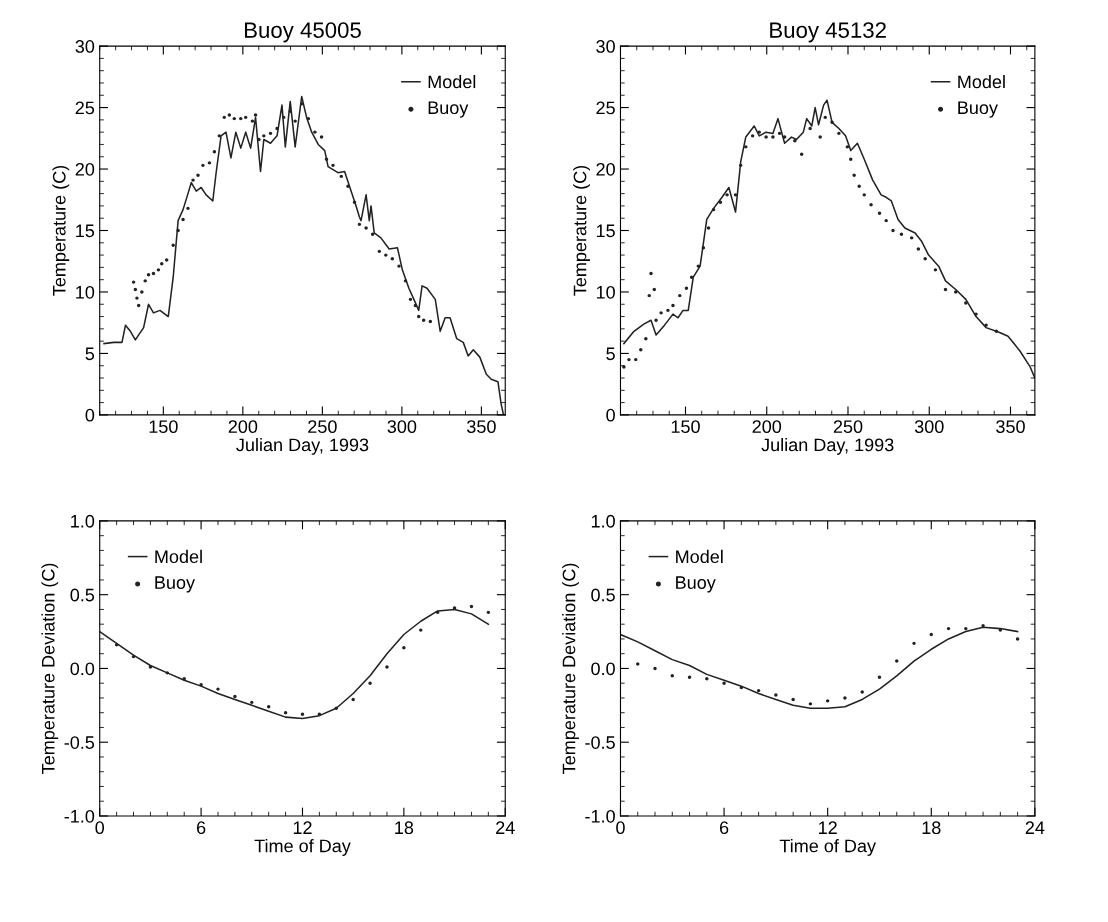 This screenshot has width=1108, height=922. I want to click on x-tick-label: 0, so click(620, 828).